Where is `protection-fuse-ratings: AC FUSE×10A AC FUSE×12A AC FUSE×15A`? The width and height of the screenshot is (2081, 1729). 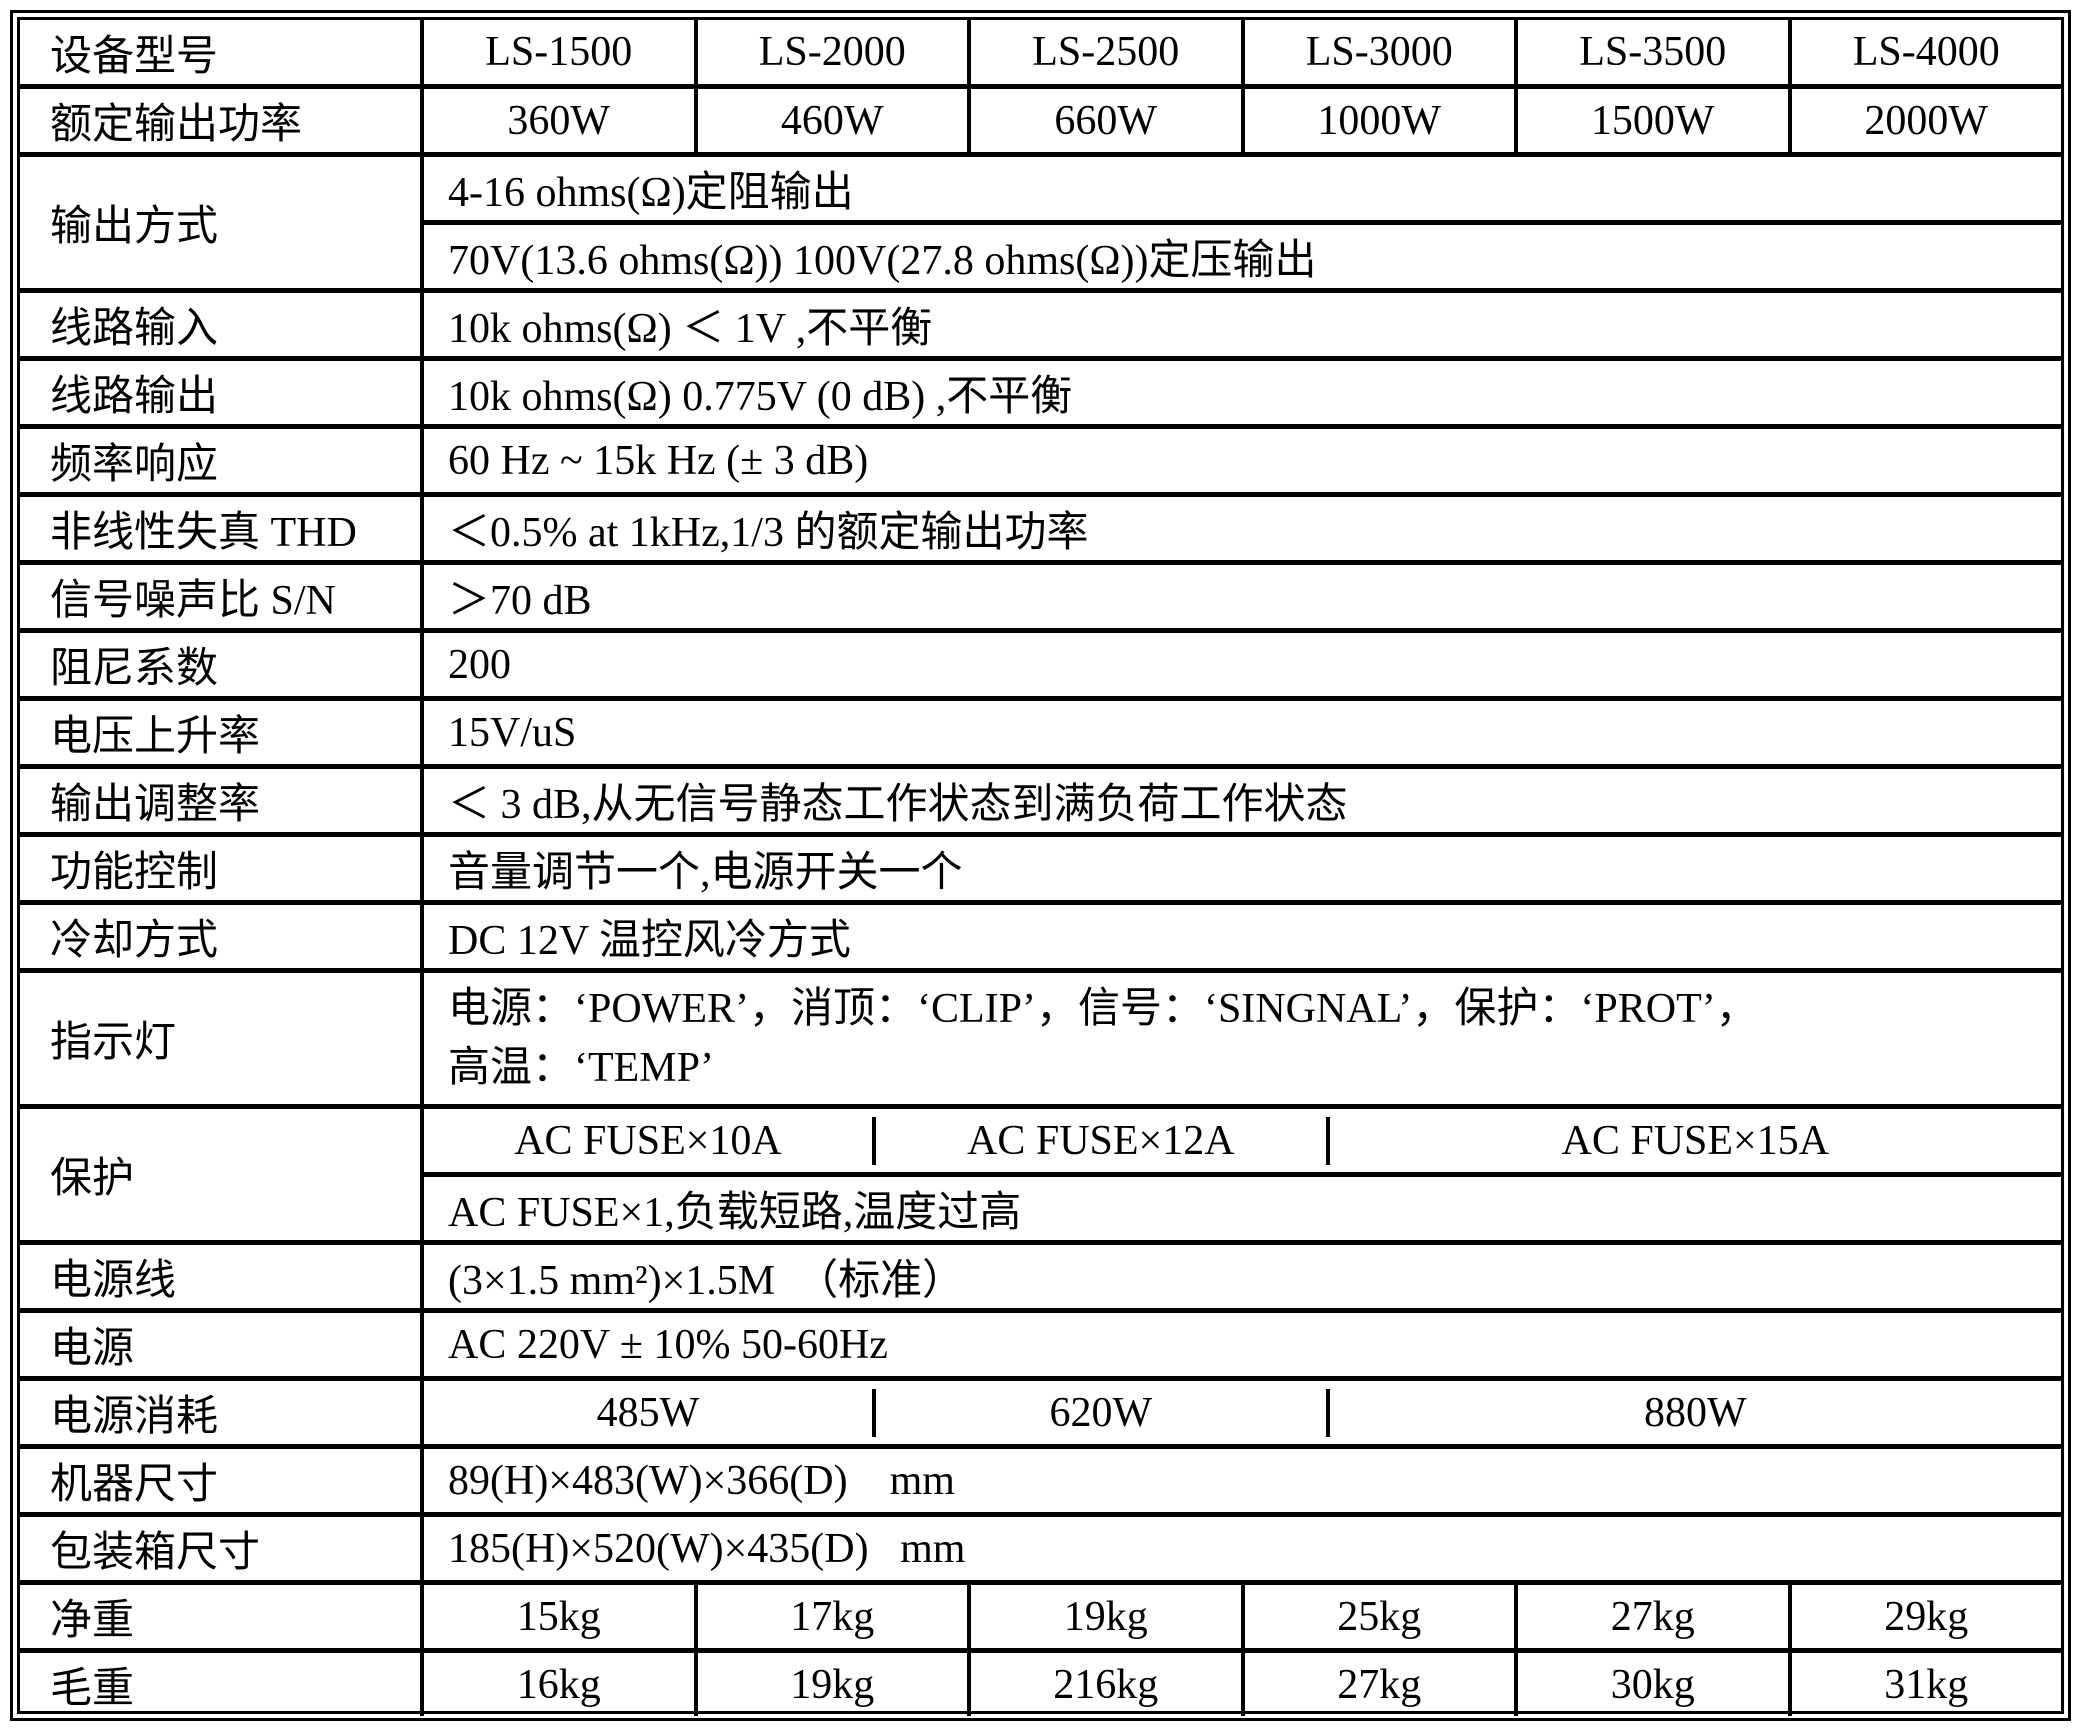 protection-fuse-ratings: AC FUSE×10A AC FUSE×12A AC FUSE×15A is located at coordinates (1242, 1140).